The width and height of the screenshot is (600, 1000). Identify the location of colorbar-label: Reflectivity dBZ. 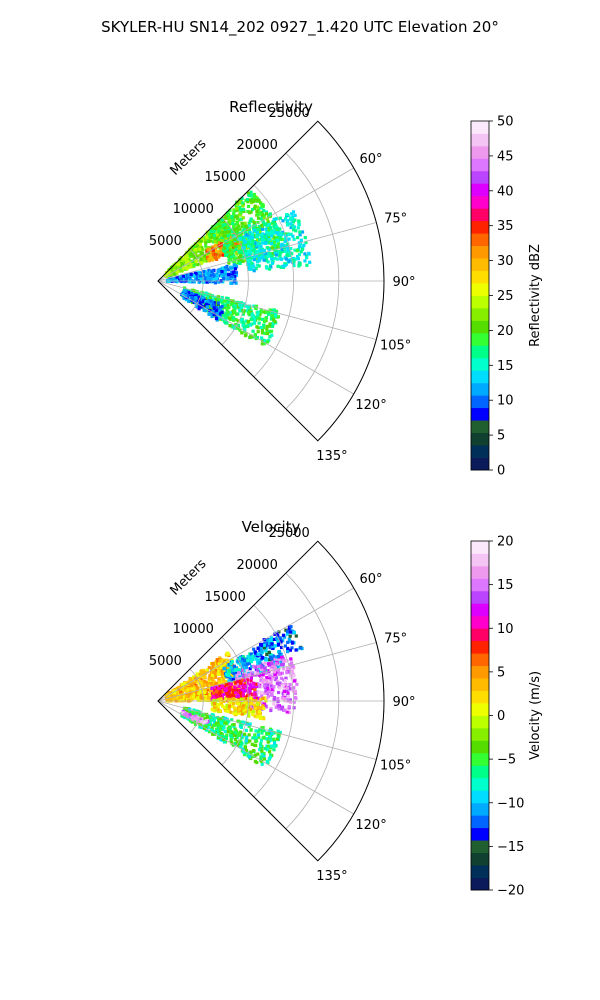
(535, 295).